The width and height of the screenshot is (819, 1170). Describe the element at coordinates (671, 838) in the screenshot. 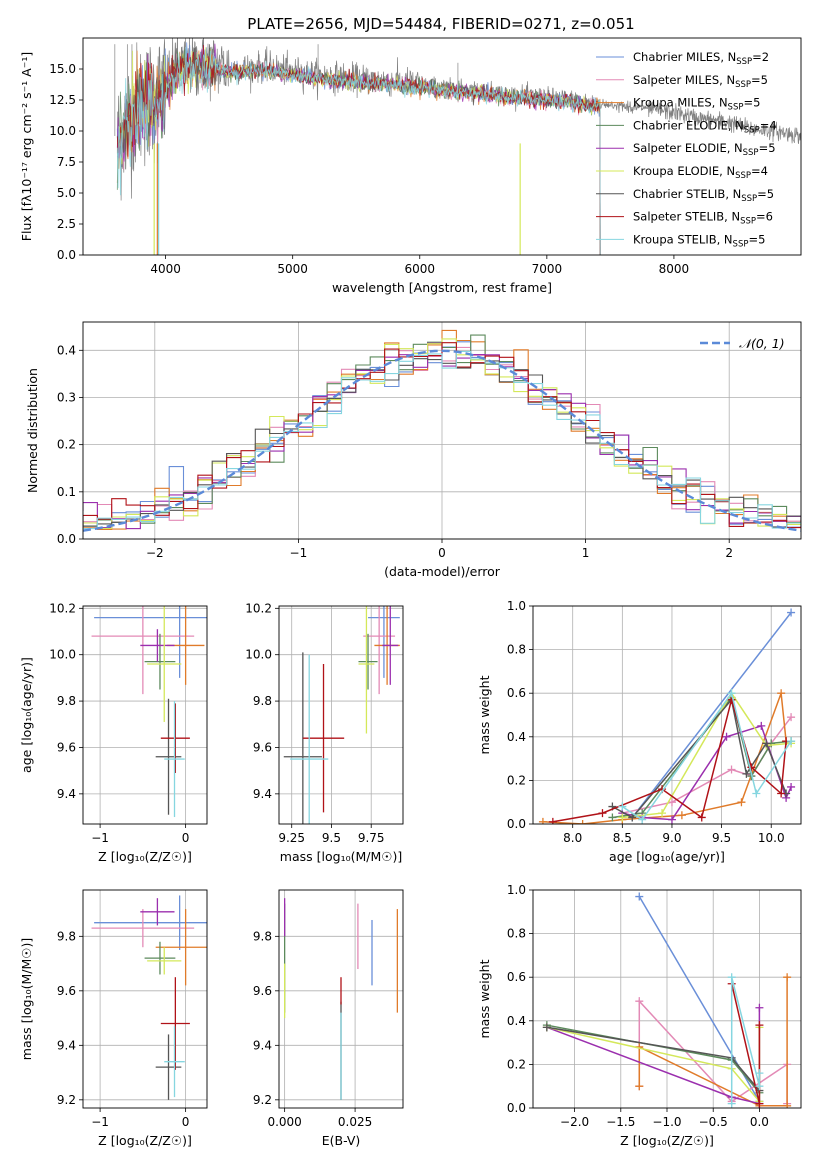

I see `x-tick-label: 9.0` at that location.